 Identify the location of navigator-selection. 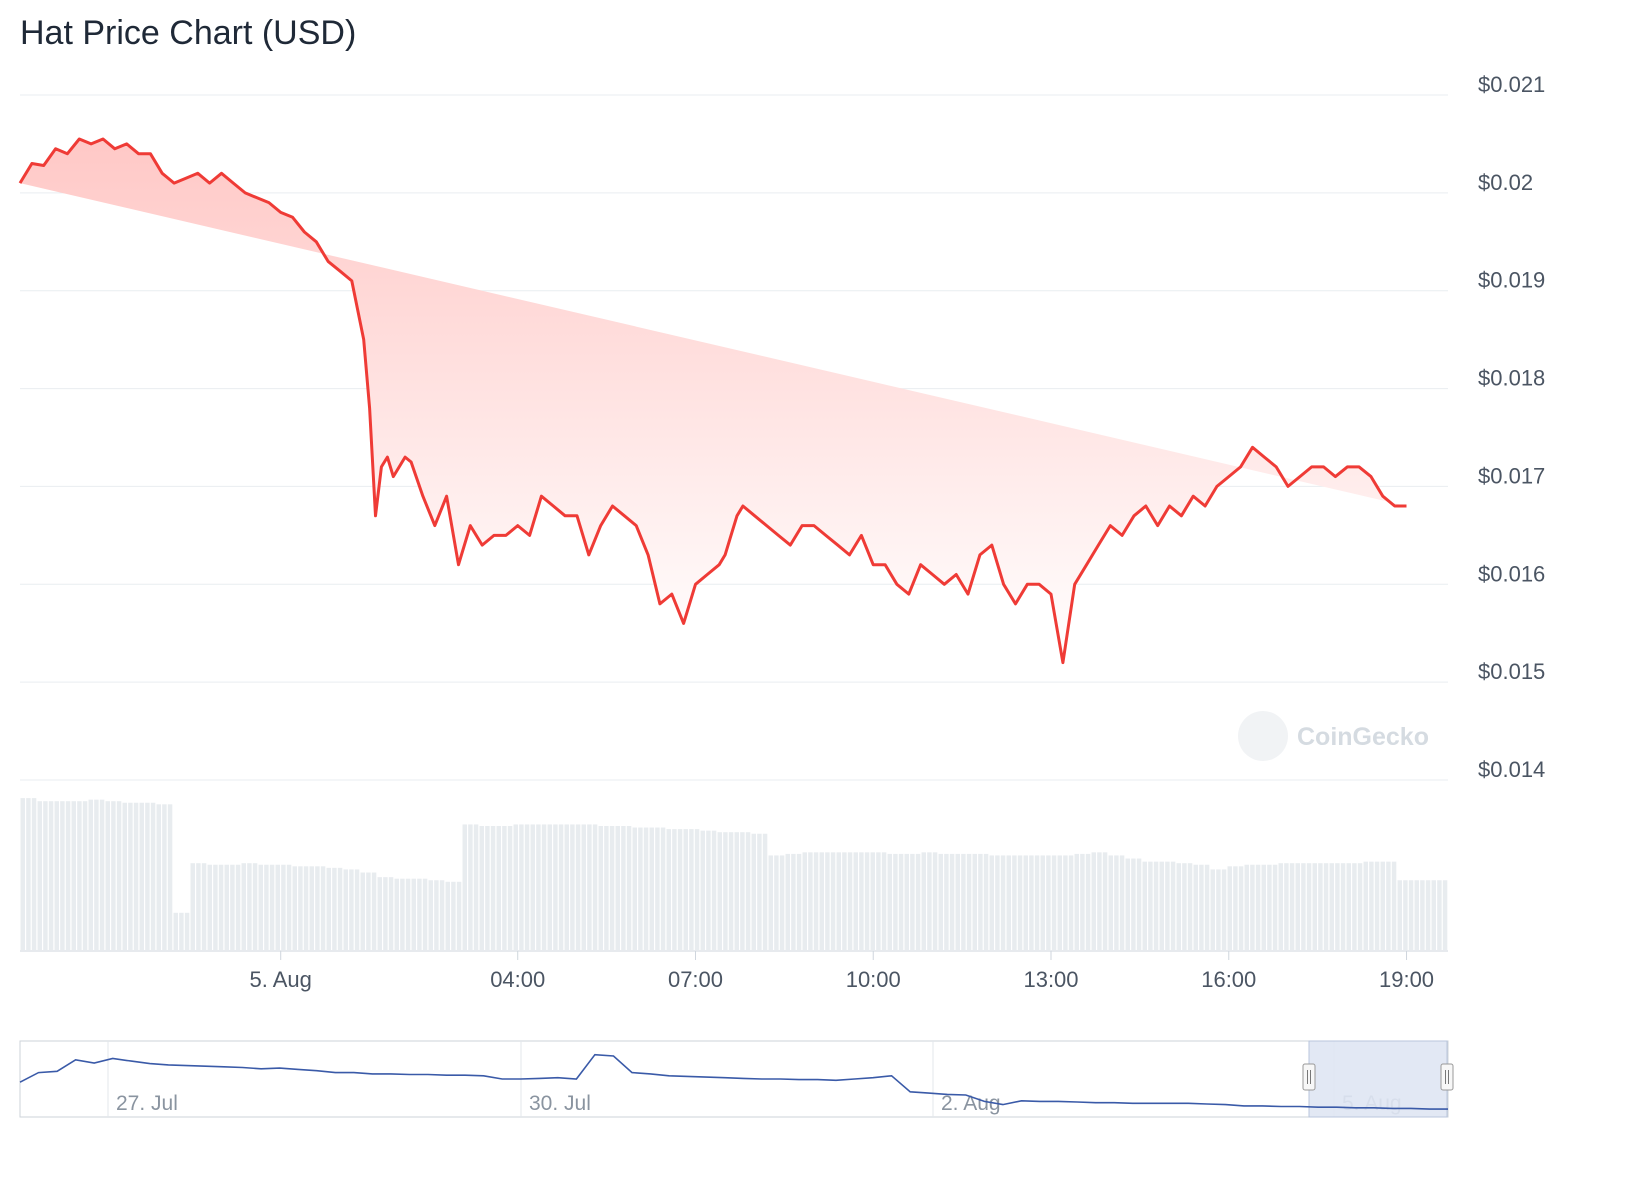
(1378, 1079).